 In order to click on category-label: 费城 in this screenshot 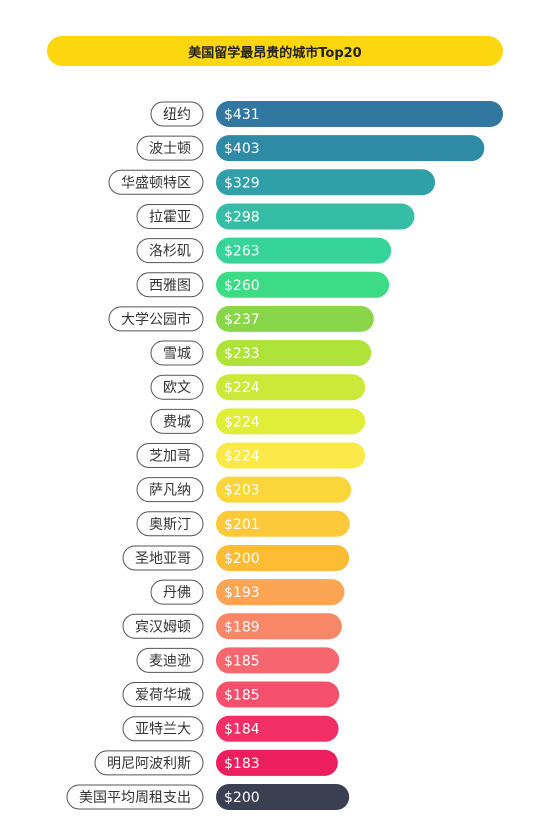, I will do `click(177, 422)`.